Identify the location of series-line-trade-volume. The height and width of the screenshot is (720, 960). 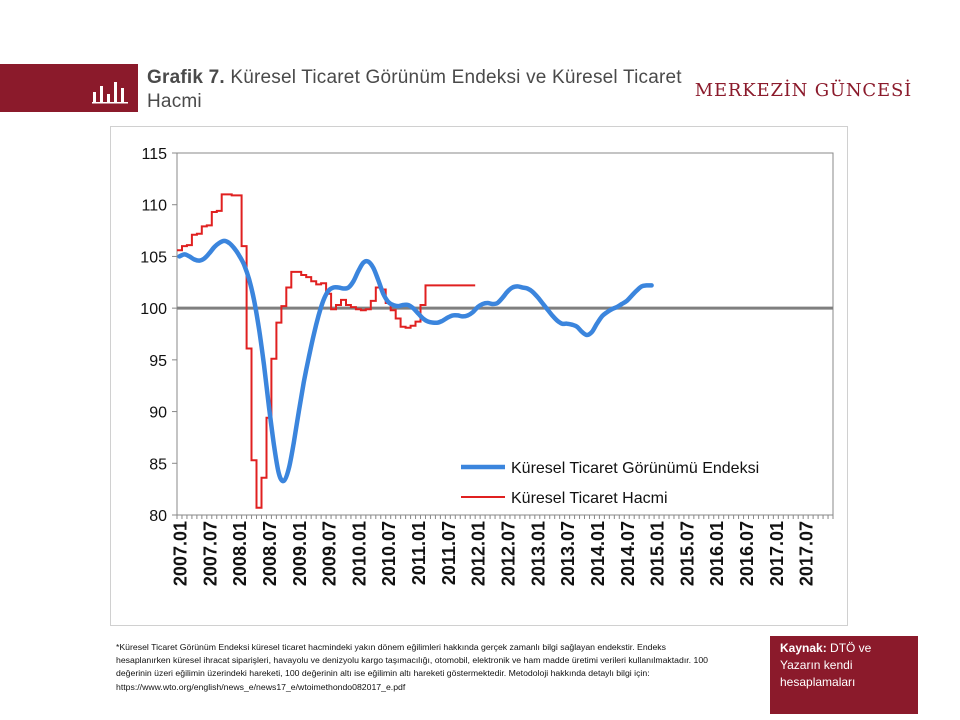
(326, 351).